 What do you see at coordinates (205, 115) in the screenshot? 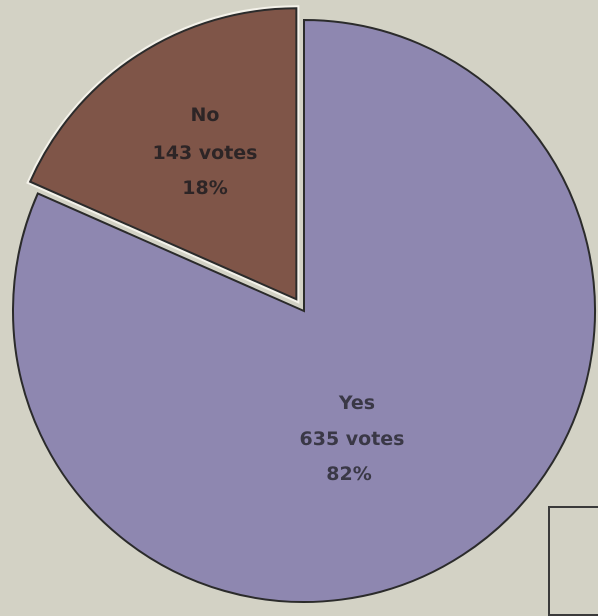
I see `no-slice-name-label: No` at bounding box center [205, 115].